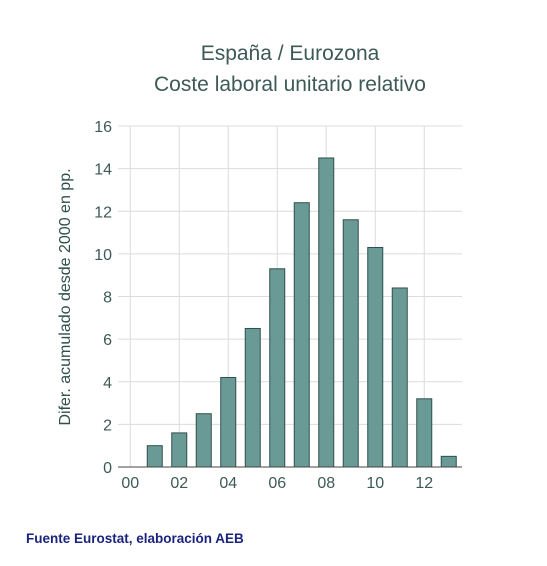  Describe the element at coordinates (107, 383) in the screenshot. I see `y-tick-label: 4` at that location.